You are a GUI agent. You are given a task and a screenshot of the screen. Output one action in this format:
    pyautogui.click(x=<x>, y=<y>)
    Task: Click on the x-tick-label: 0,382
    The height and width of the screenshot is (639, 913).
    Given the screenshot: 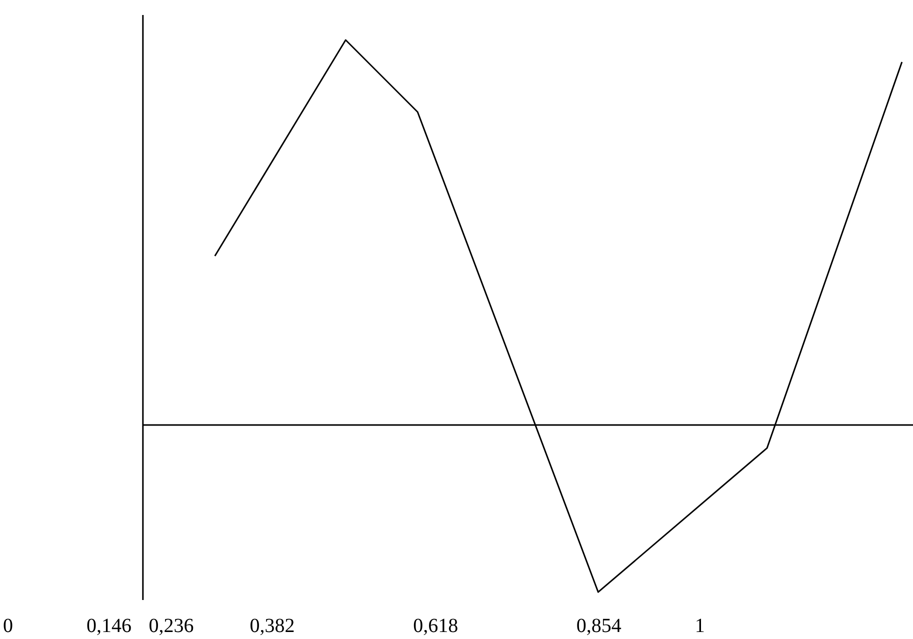 What is the action you would take?
    pyautogui.click(x=272, y=626)
    